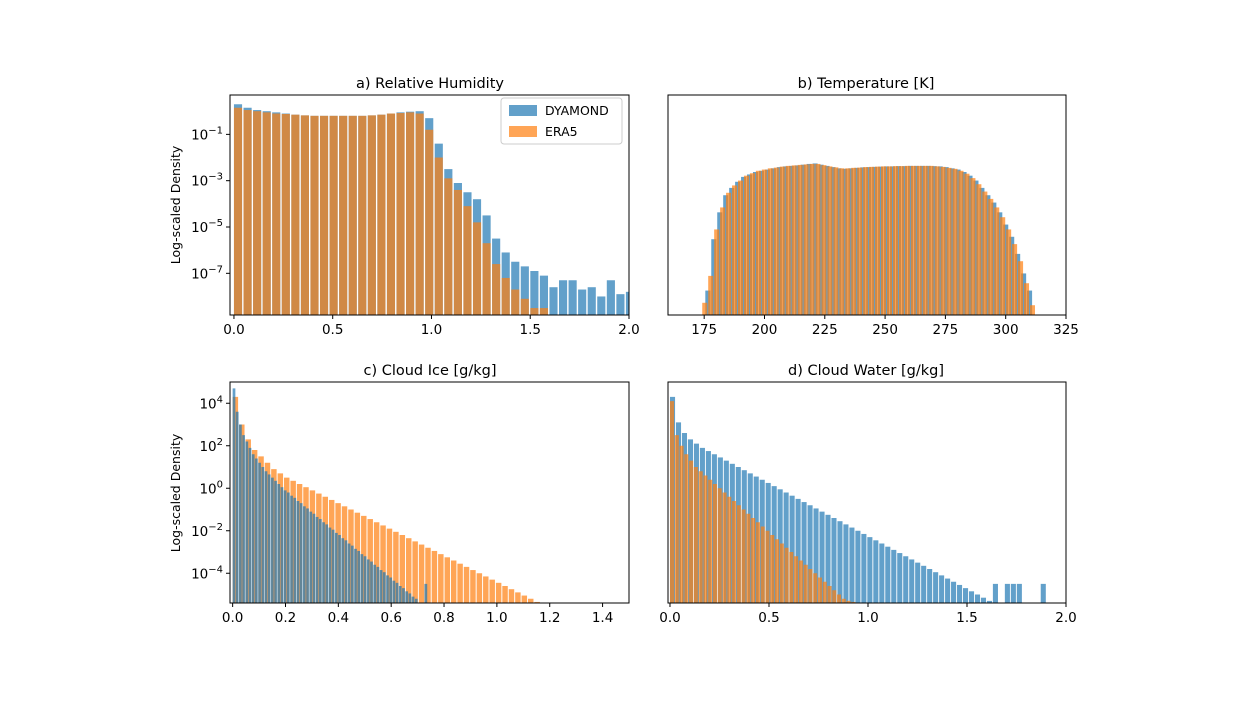 Image resolution: width=1246 pixels, height=701 pixels. What do you see at coordinates (431, 330) in the screenshot?
I see `xtick-label-a-2: 1.0` at bounding box center [431, 330].